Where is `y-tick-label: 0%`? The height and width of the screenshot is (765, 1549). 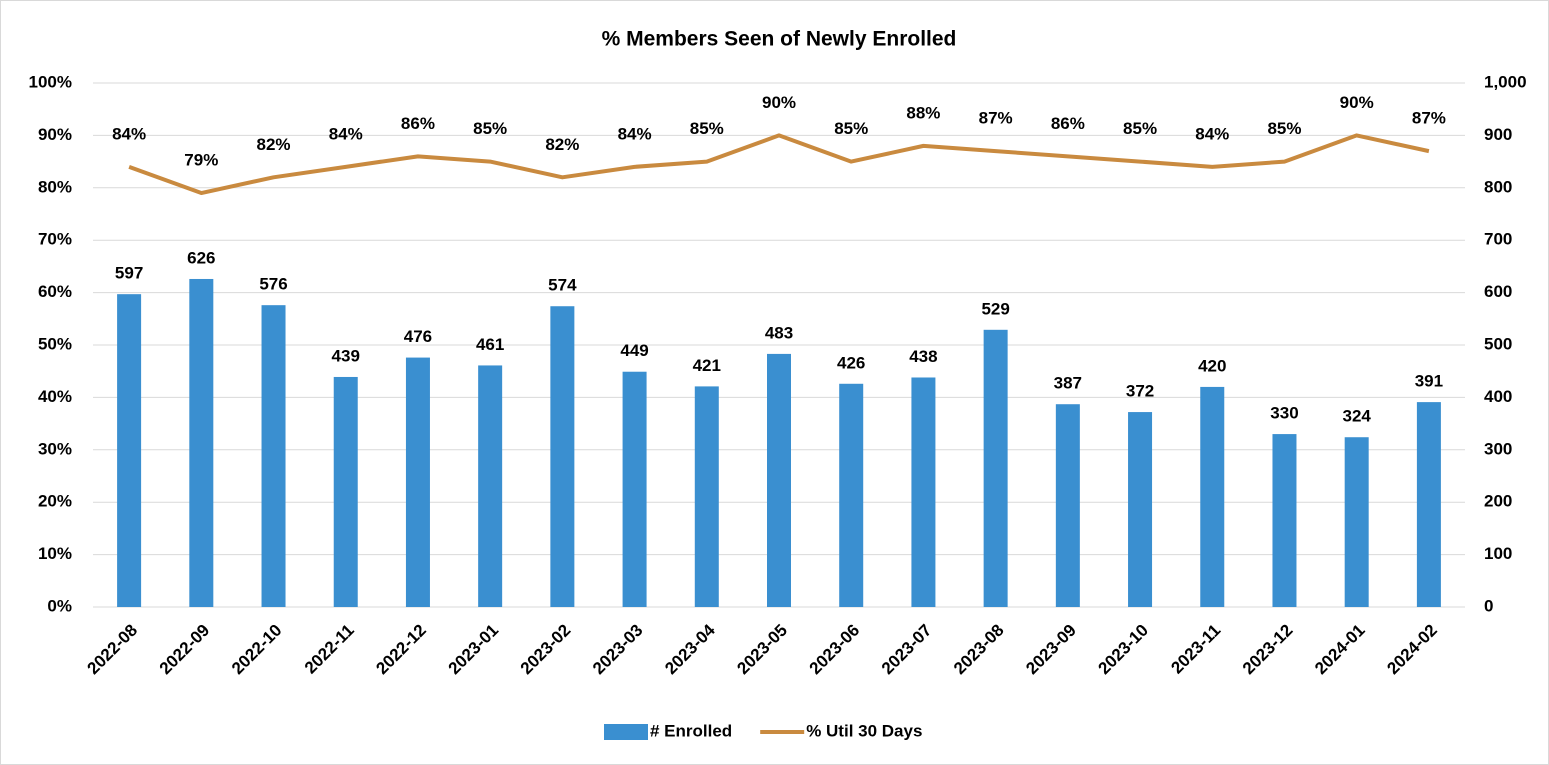 y-tick-label: 0% is located at coordinates (59, 605).